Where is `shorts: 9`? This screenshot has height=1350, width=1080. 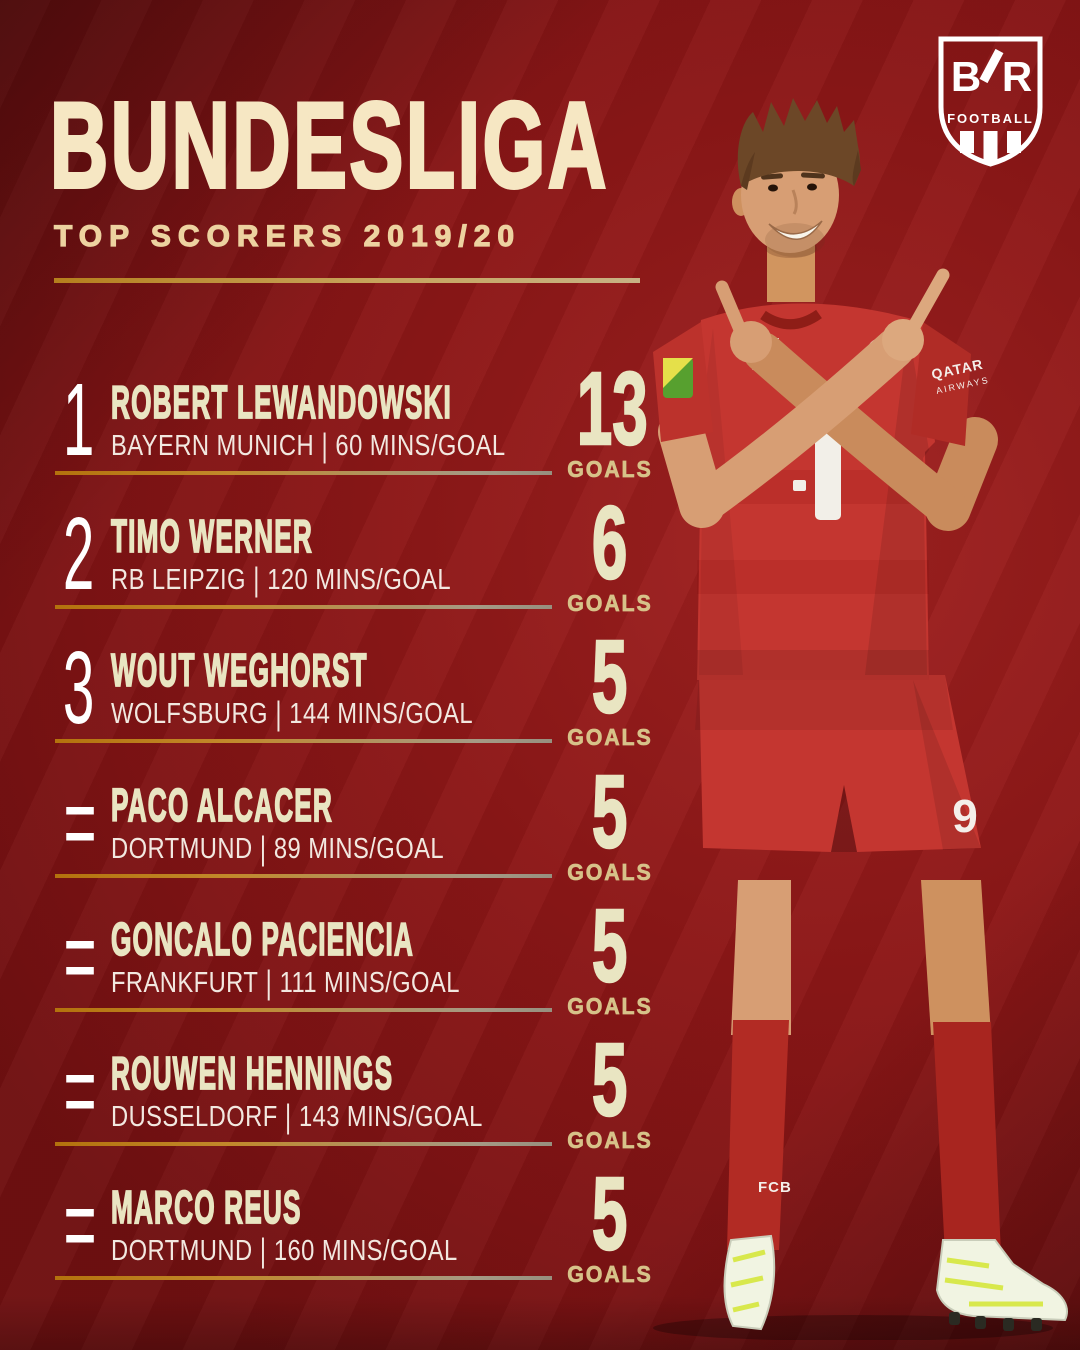 shorts: 9 is located at coordinates (838, 763).